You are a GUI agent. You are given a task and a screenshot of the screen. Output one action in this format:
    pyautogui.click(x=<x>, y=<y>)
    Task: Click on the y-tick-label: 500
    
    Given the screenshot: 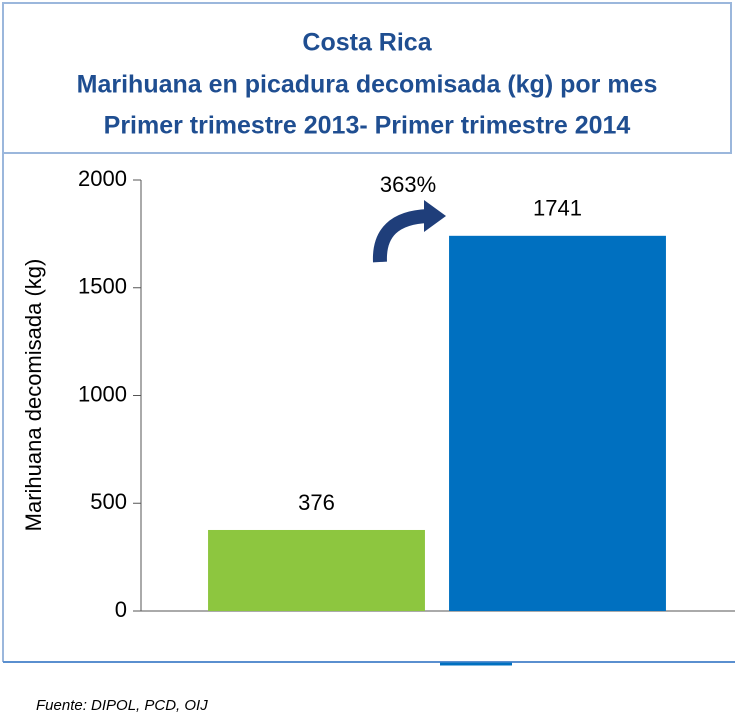 What is the action you would take?
    pyautogui.click(x=108, y=501)
    